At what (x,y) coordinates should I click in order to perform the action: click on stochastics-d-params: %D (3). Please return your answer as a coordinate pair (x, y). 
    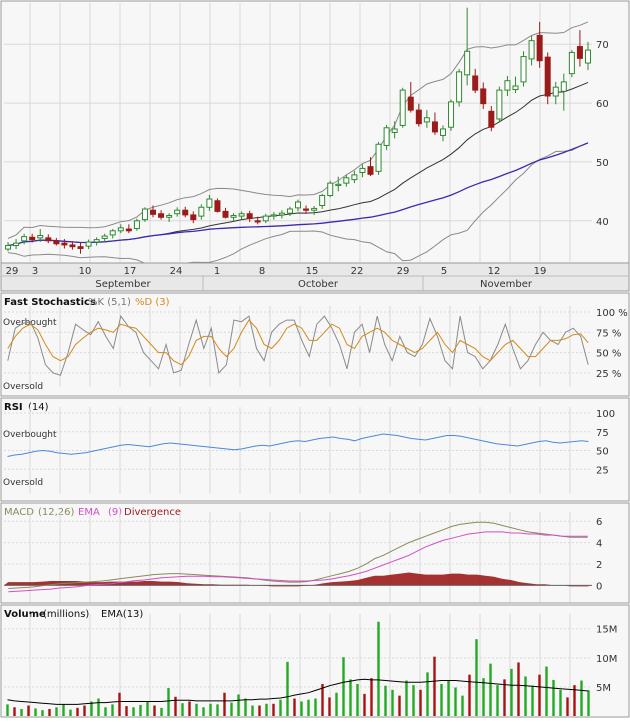
    Looking at the image, I should click on (152, 302).